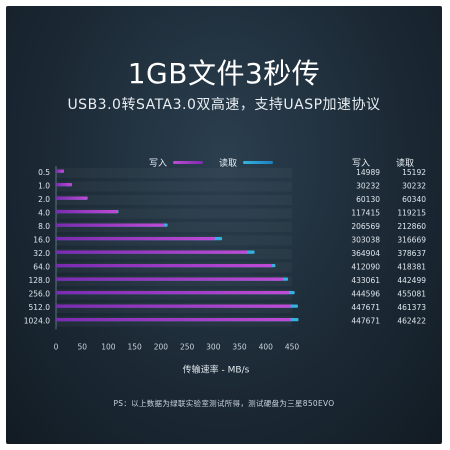 This screenshot has width=450, height=450. What do you see at coordinates (365, 213) in the screenshot?
I see `value-write: 117415` at bounding box center [365, 213].